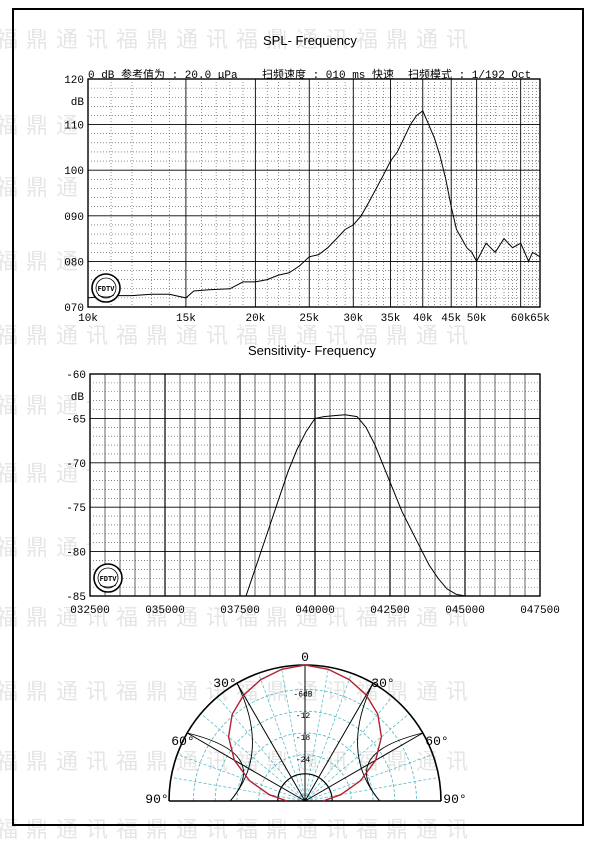 The image size is (600, 848). I want to click on spl-x-tick-label: 20k, so click(255, 319).